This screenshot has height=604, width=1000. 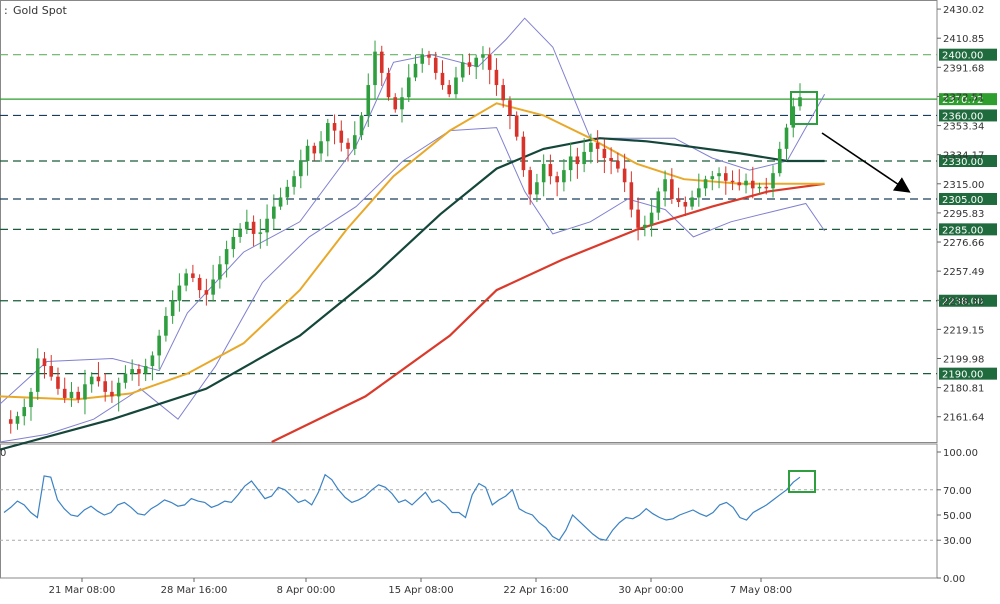 What do you see at coordinates (963, 389) in the screenshot?
I see `y-tick-label: 2180.81` at bounding box center [963, 389].